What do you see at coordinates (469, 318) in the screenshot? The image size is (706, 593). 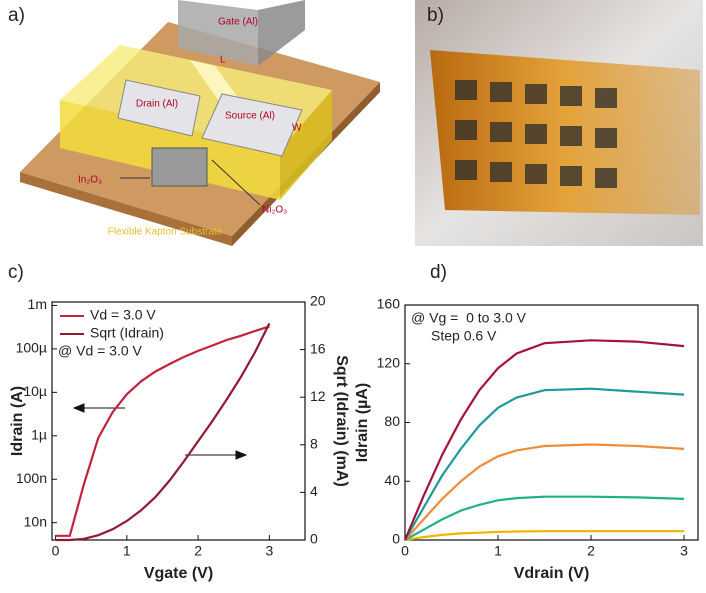 I see `annotation: @ Vg = 0 to 3.0 V` at bounding box center [469, 318].